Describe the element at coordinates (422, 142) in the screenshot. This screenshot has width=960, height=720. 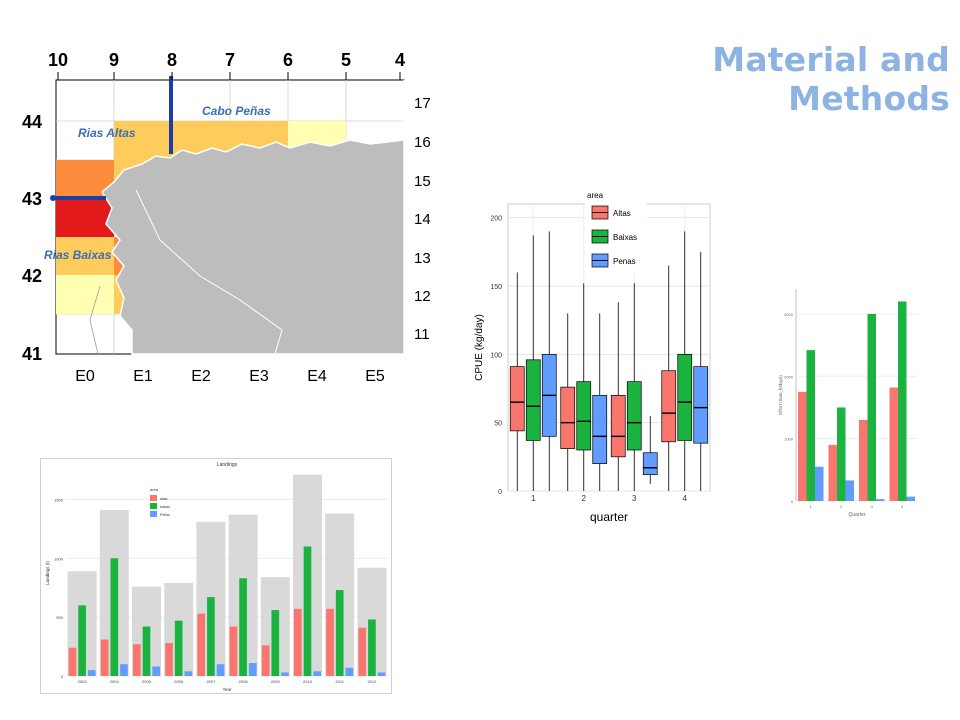
I see `map-right-label: 16` at that location.